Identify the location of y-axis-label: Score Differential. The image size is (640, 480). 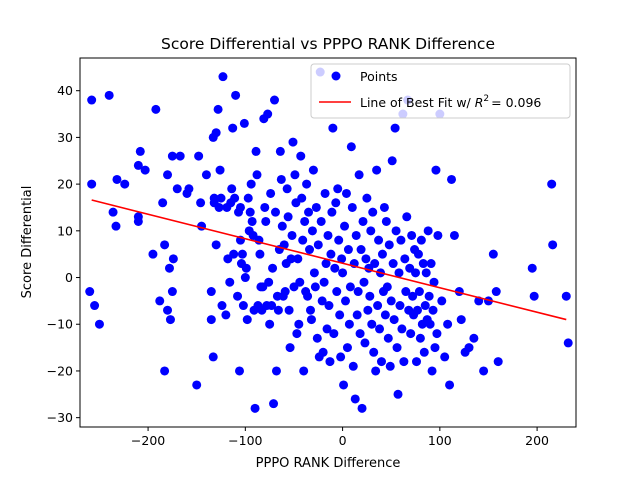
(27, 242).